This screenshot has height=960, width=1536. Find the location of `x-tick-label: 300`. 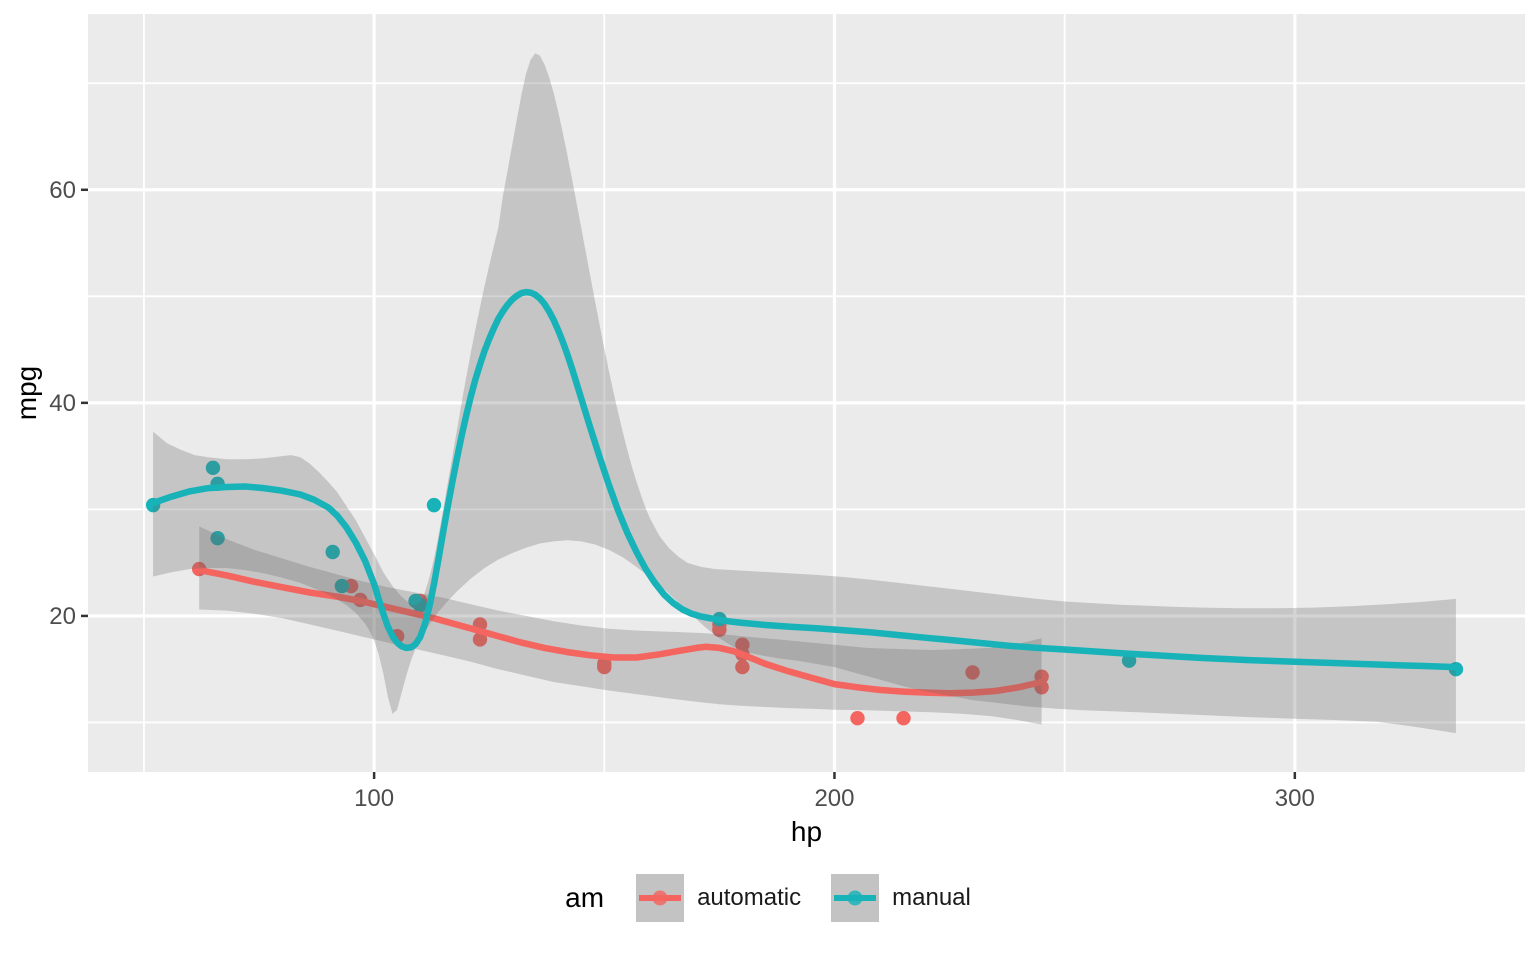

x-tick-label: 300 is located at coordinates (1295, 798).